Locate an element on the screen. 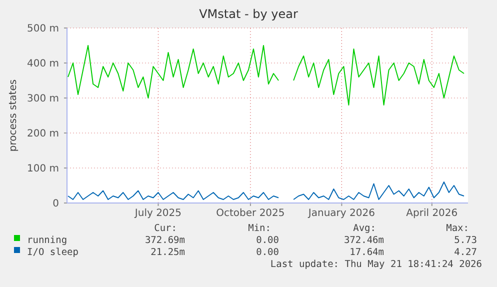 Image resolution: width=497 pixels, height=287 pixels. y-tick-label: 300 m is located at coordinates (42, 99).